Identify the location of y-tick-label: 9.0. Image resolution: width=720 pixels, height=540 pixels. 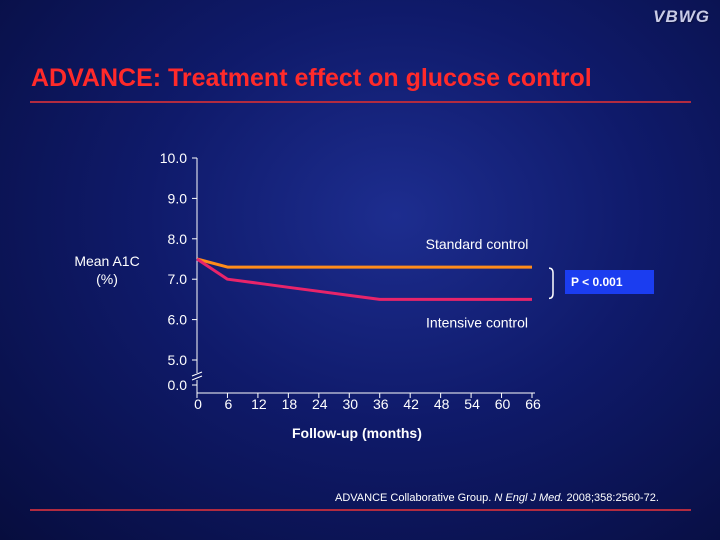
(178, 198).